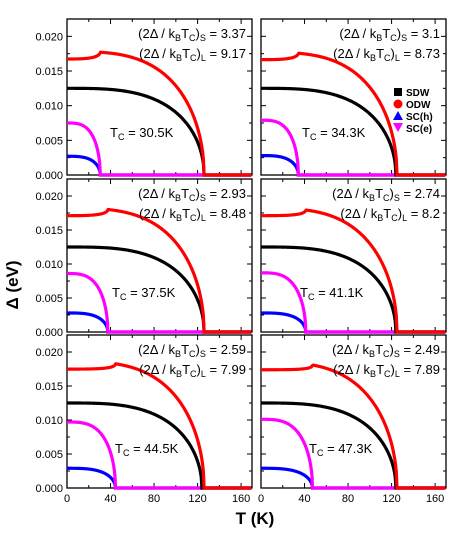 The width and height of the screenshot is (463, 533). Describe the element at coordinates (386, 370) in the screenshot. I see `ratio-l-annotation: (2Δ / kBTC)L = 7.89` at that location.